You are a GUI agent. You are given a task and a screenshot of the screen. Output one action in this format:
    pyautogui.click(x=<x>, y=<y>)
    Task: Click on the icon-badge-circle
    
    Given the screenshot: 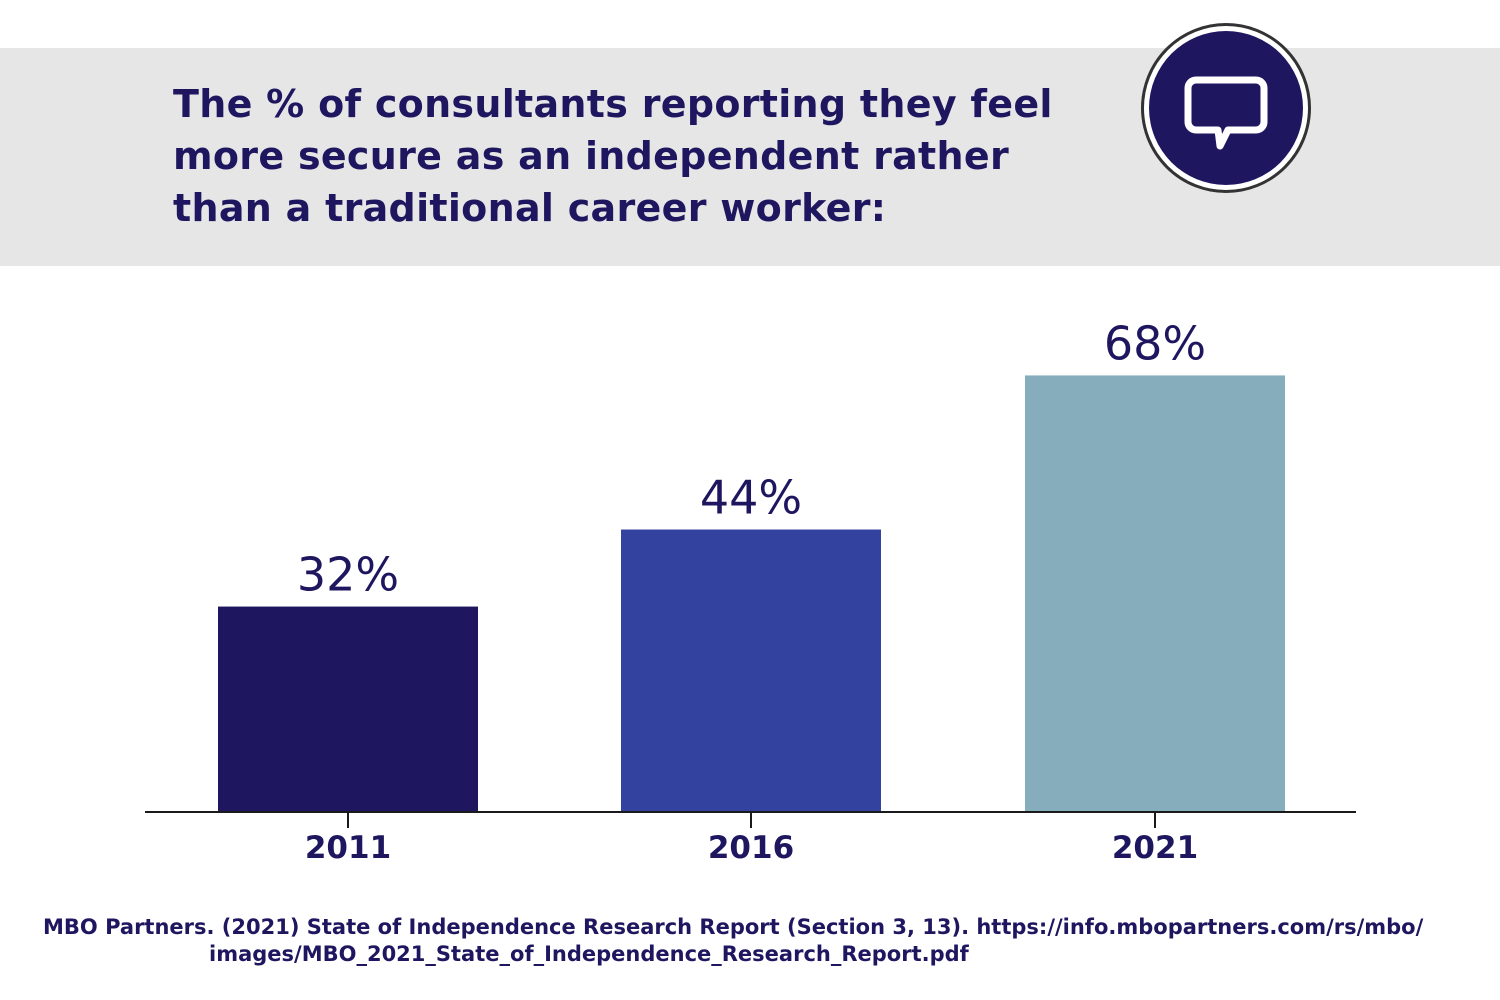 What is the action you would take?
    pyautogui.click(x=1226, y=108)
    